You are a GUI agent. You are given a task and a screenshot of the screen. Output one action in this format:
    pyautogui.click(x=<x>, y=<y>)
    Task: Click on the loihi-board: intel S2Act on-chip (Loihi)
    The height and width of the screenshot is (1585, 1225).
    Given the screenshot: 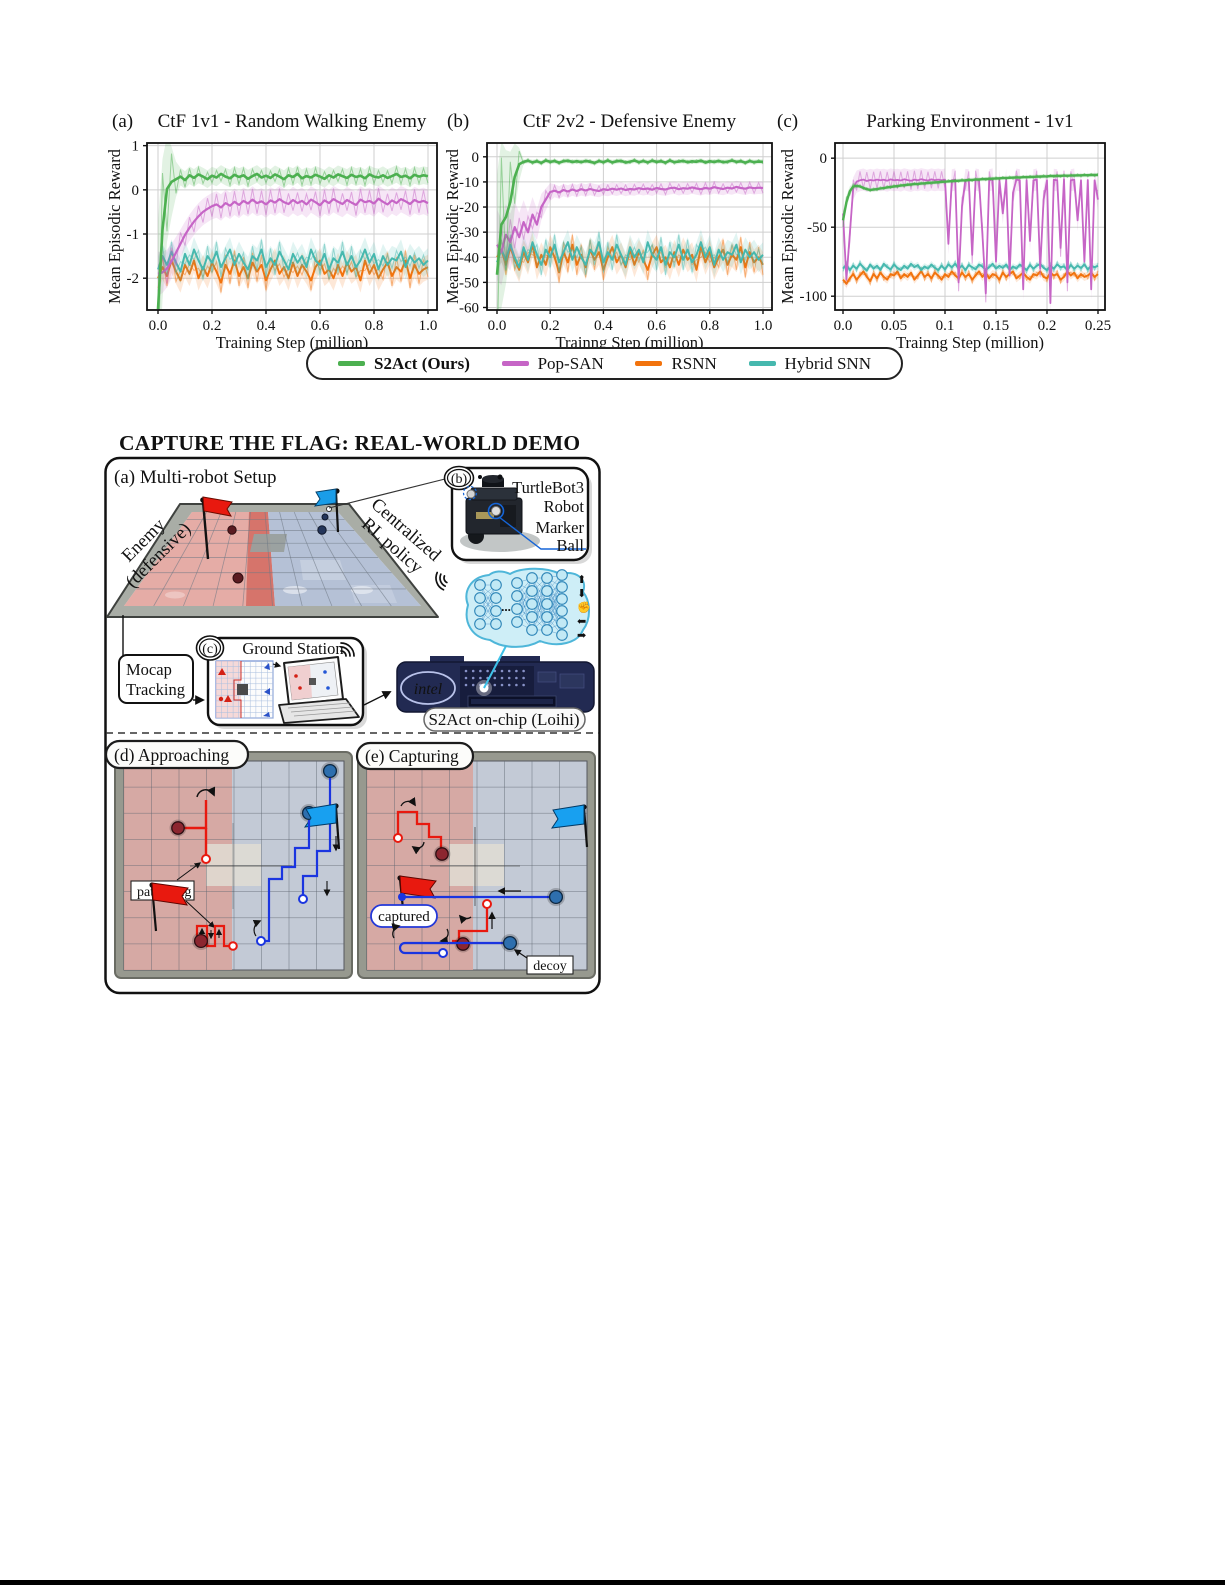 What is the action you would take?
    pyautogui.click(x=495, y=688)
    